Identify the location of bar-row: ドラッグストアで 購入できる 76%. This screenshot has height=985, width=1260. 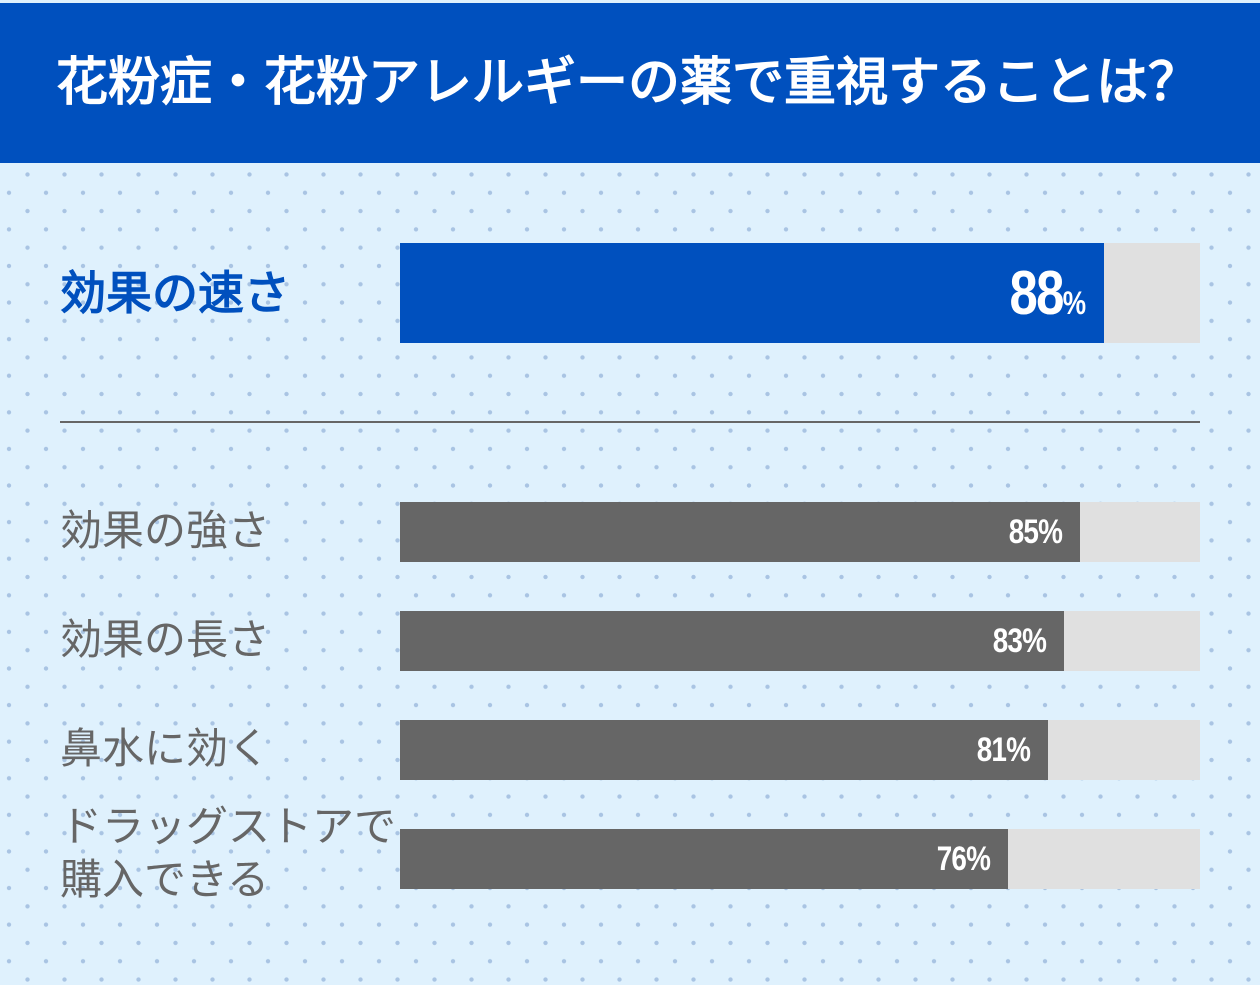
(630, 853).